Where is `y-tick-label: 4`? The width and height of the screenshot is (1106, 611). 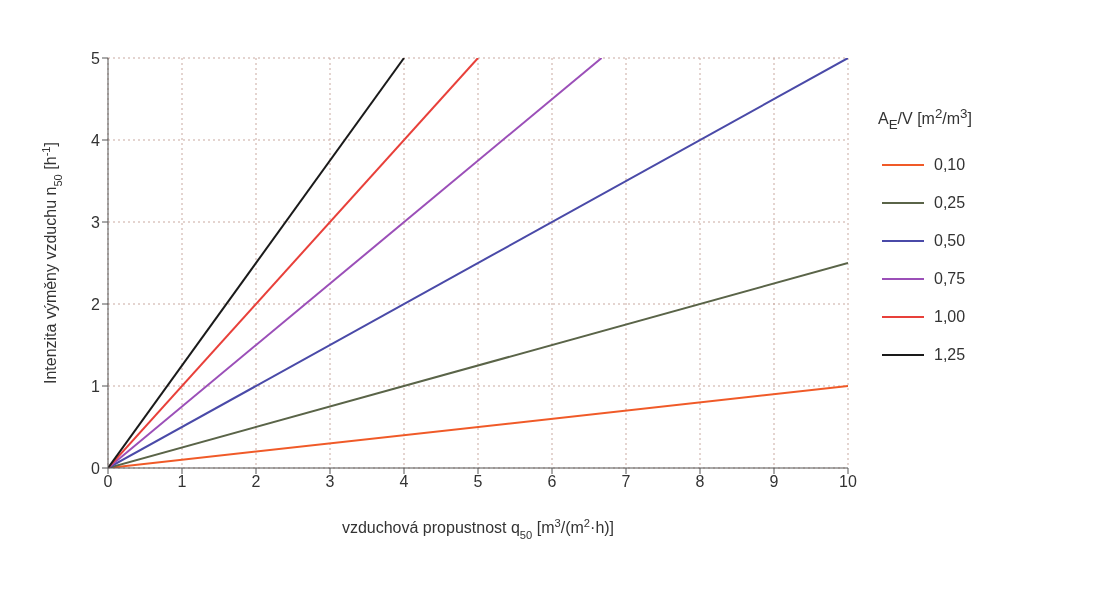 y-tick-label: 4 is located at coordinates (96, 140).